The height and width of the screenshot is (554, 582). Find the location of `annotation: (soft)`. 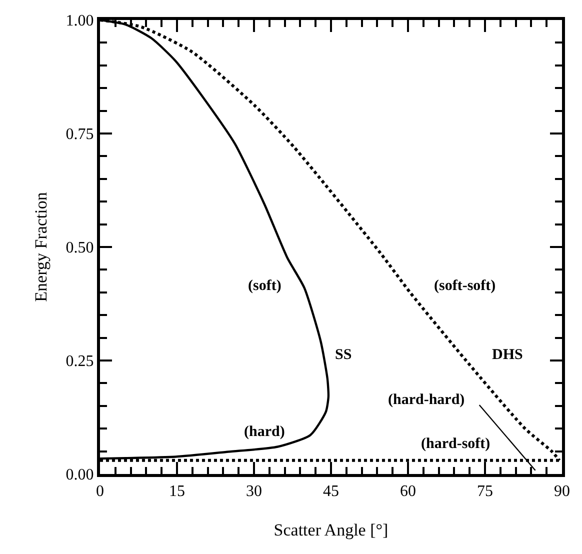

annotation: (soft) is located at coordinates (265, 286).